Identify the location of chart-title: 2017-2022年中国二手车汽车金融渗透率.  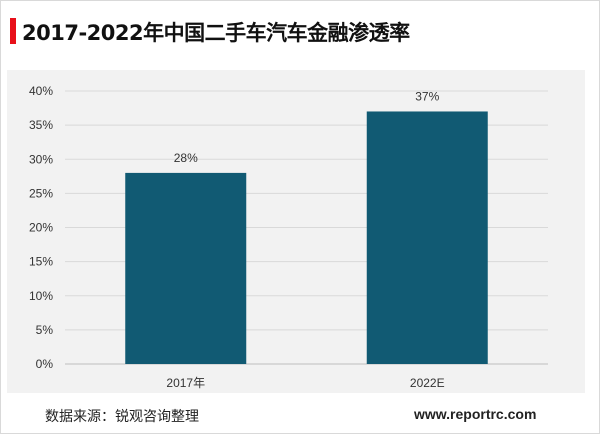
(216, 33).